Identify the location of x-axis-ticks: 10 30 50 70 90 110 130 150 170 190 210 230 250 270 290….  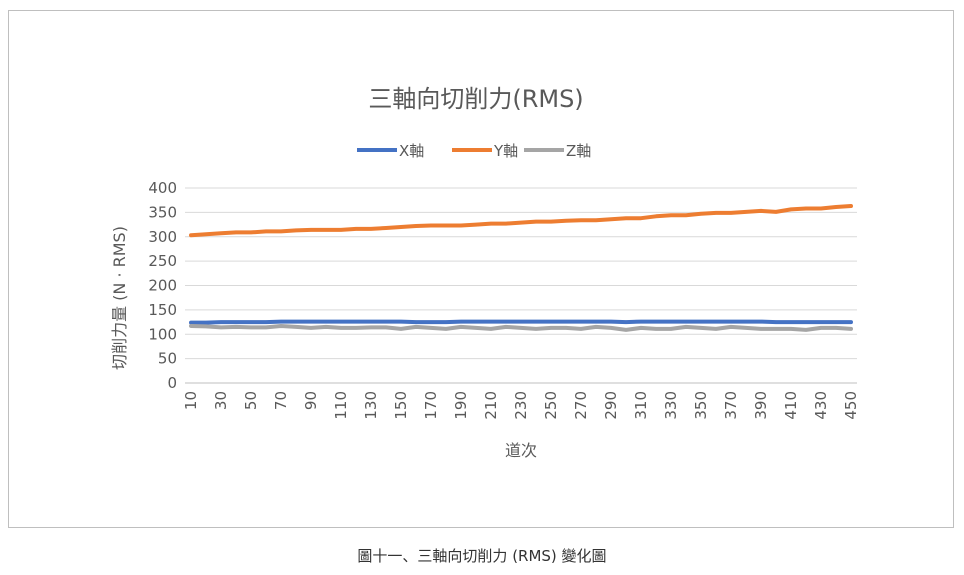
(521, 405).